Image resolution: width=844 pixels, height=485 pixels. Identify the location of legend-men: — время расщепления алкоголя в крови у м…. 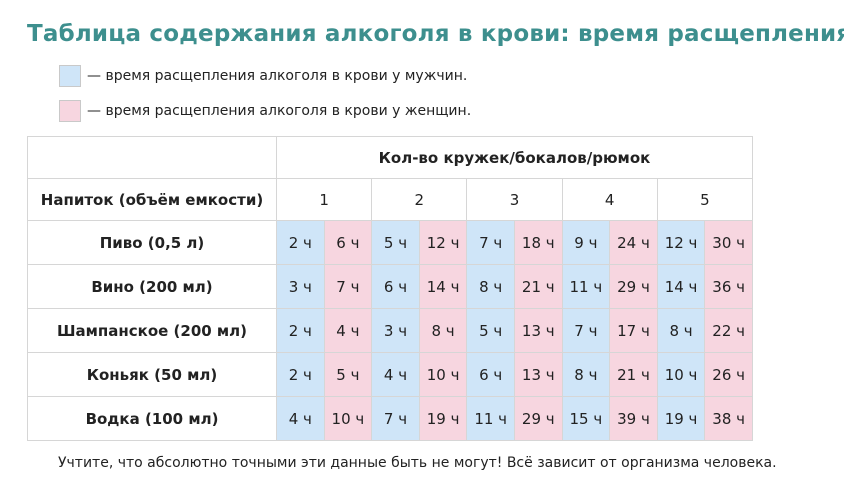
(263, 76).